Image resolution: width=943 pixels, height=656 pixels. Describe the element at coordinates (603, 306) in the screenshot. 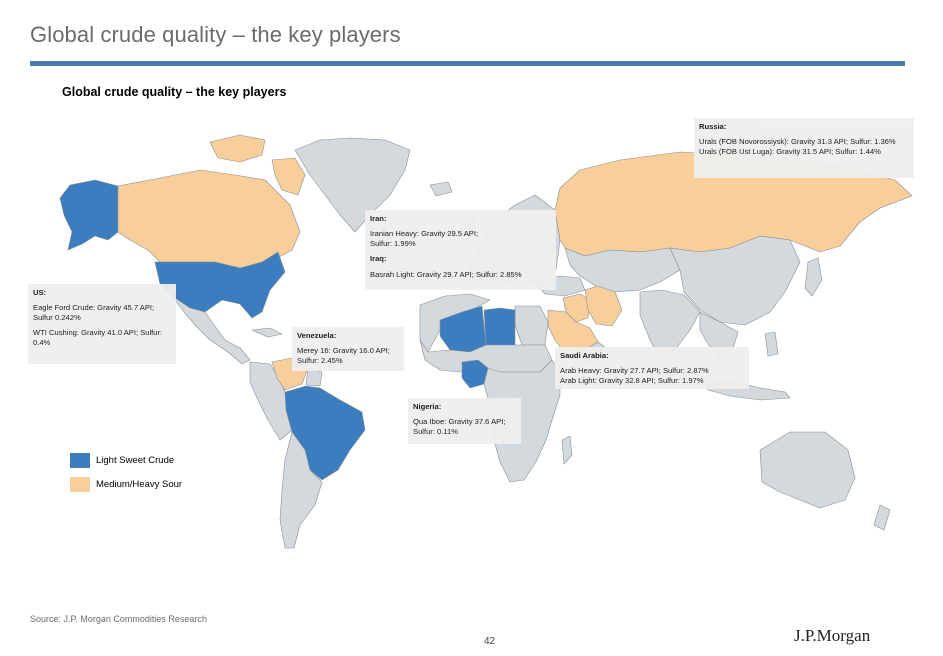

I see `iran-region` at that location.